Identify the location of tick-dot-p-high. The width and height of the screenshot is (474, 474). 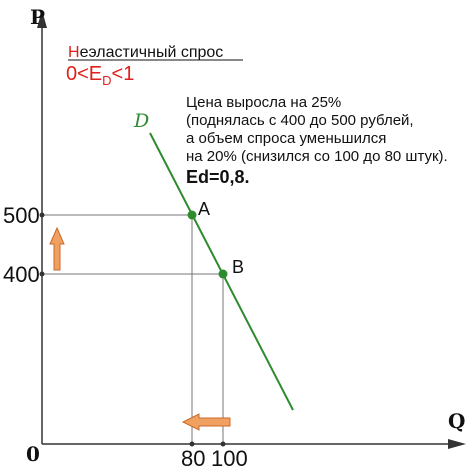
(42, 215).